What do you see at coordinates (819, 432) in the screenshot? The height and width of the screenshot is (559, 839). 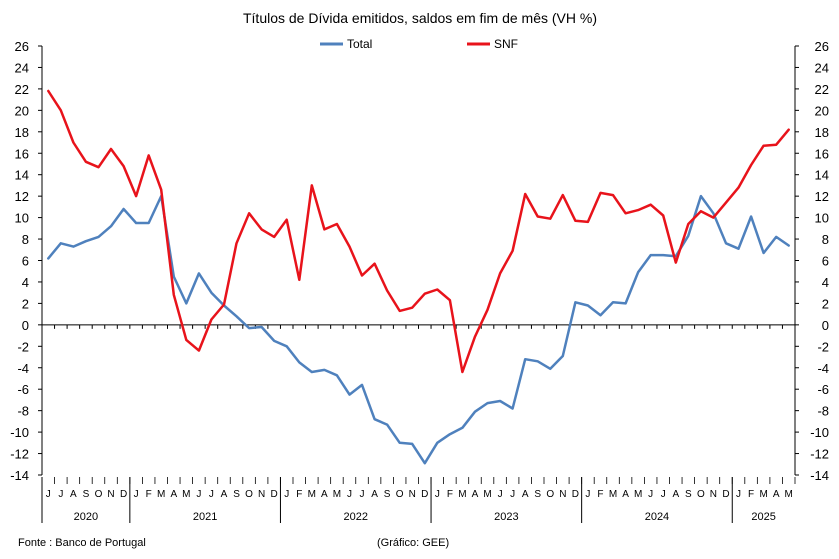 I see `y-tick-label-right: -10` at bounding box center [819, 432].